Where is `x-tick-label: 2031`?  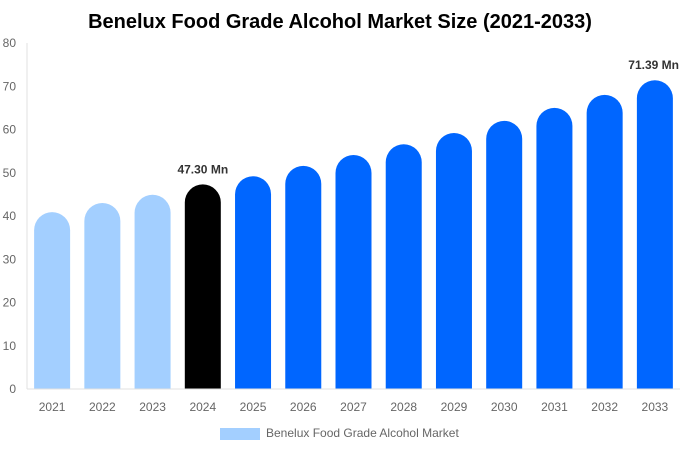
x-tick-label: 2031 is located at coordinates (554, 407).